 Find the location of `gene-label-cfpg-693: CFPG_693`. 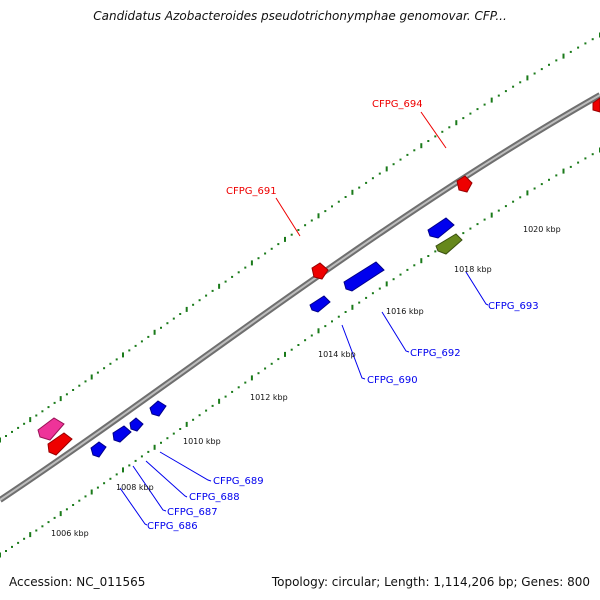

gene-label-cfpg-693: CFPG_693 is located at coordinates (513, 306).